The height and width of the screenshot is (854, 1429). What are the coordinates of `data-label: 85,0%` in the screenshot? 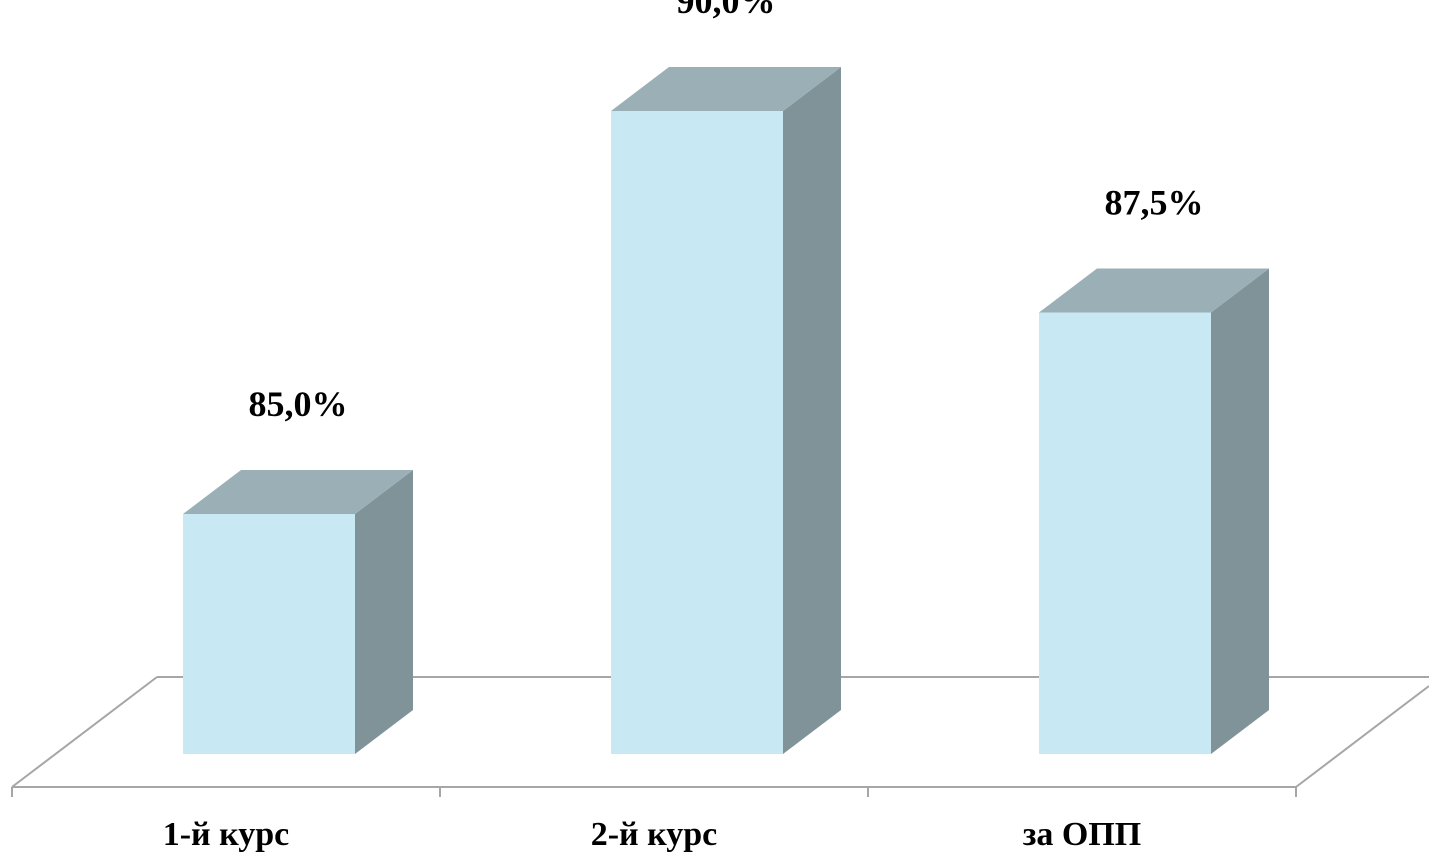 It's located at (298, 404).